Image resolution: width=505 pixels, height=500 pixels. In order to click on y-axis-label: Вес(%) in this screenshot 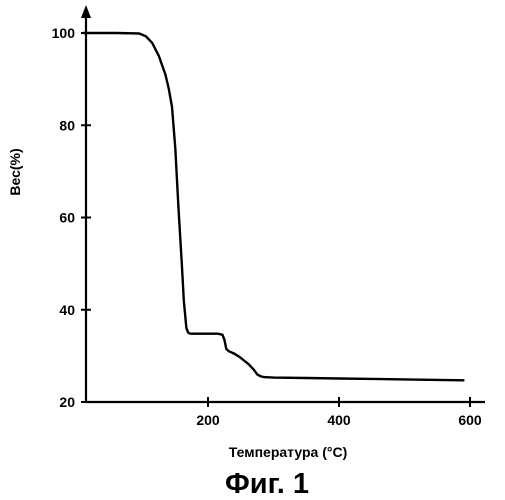, I will do `click(15, 171)`.